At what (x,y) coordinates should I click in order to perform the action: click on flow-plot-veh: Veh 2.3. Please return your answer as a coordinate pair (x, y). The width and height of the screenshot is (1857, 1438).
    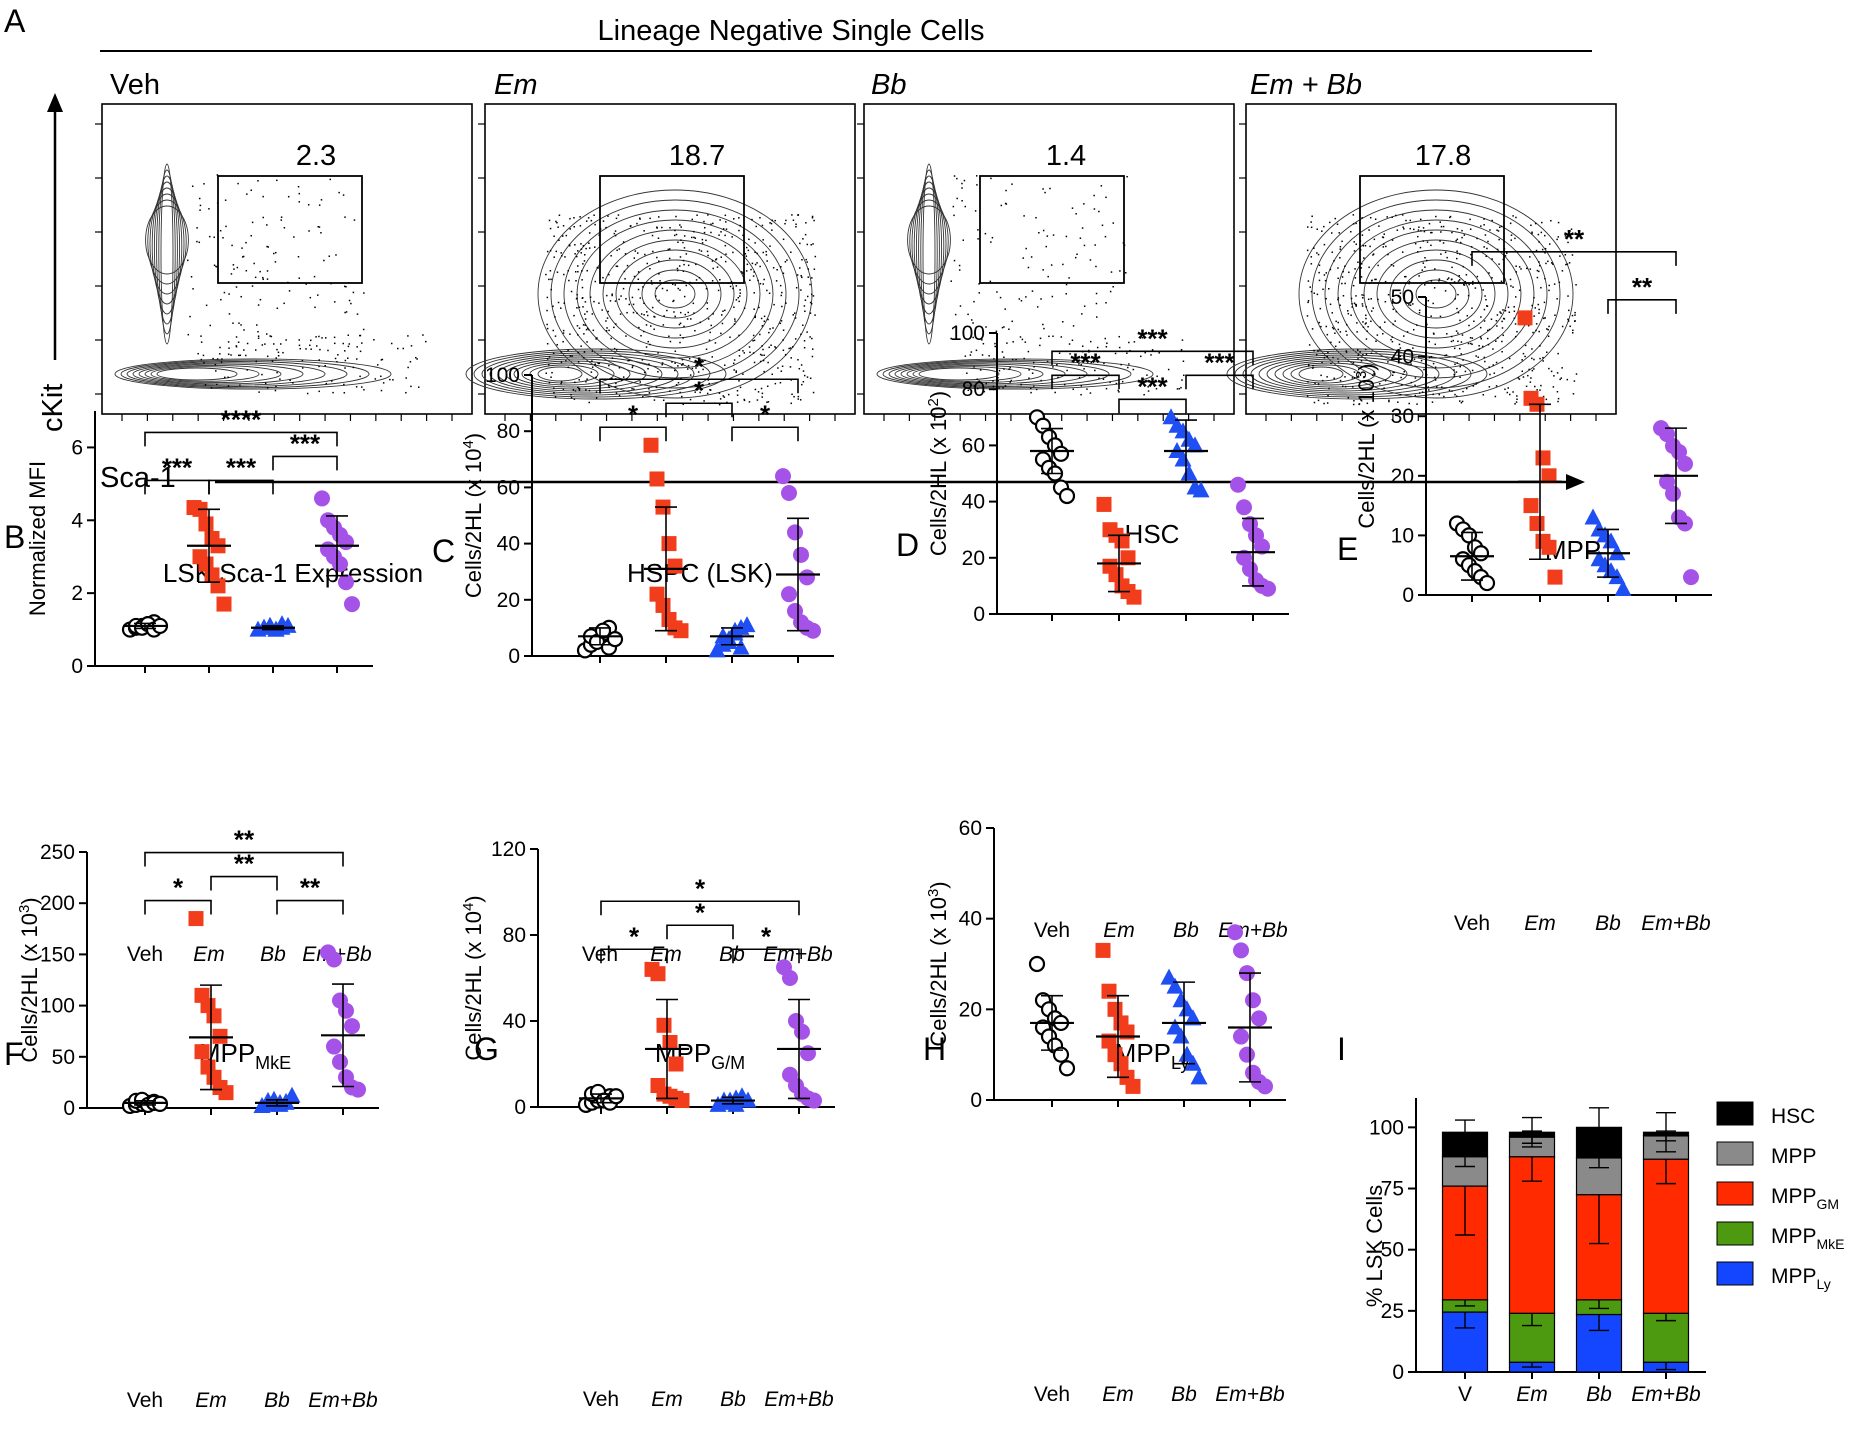
    Looking at the image, I should click on (223, 120).